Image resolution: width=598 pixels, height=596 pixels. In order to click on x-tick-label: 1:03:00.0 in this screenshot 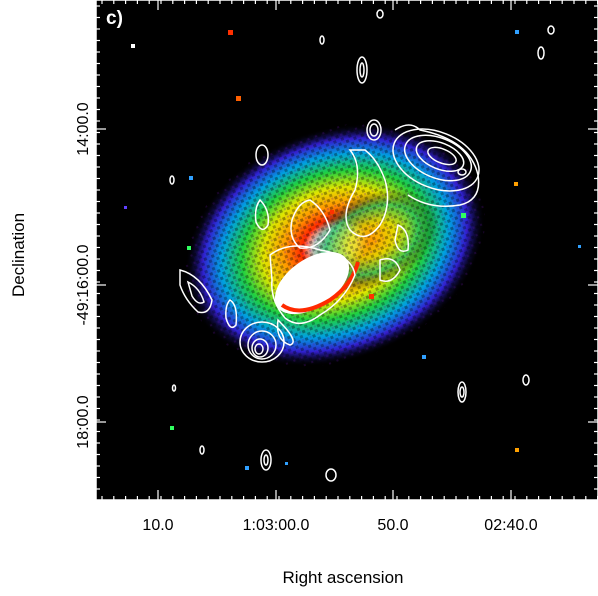, I will do `click(276, 525)`.